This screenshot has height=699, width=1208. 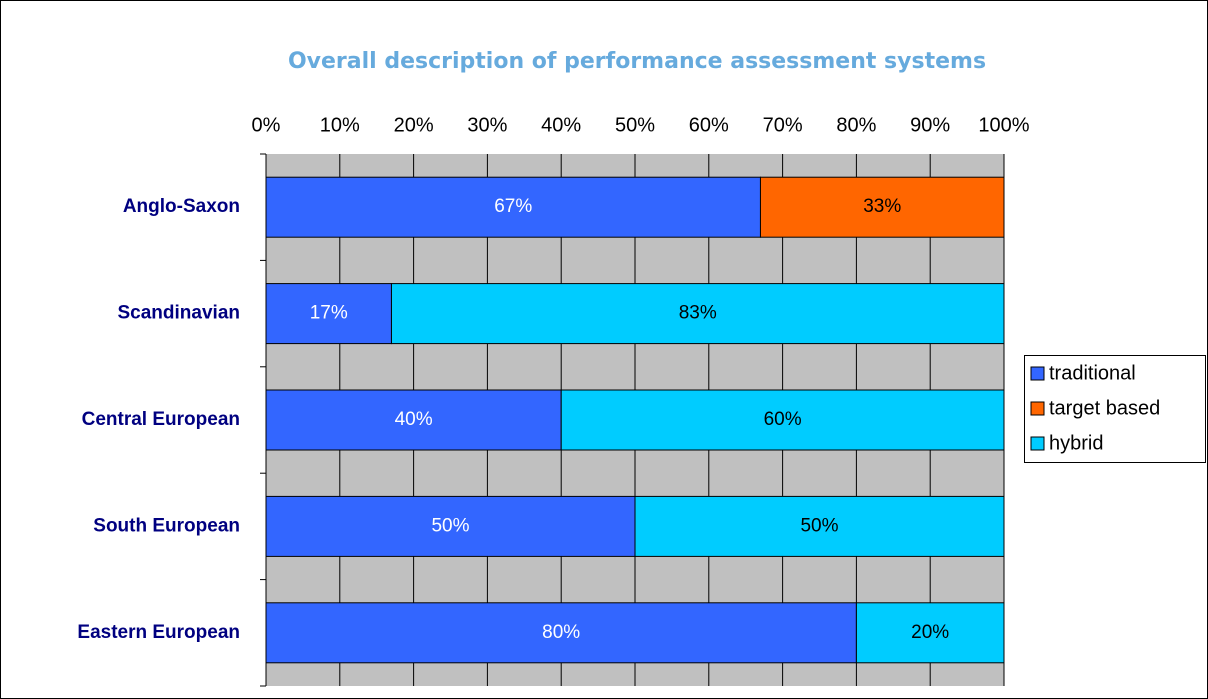 What do you see at coordinates (414, 125) in the screenshot?
I see `x-tick-label: 20%` at bounding box center [414, 125].